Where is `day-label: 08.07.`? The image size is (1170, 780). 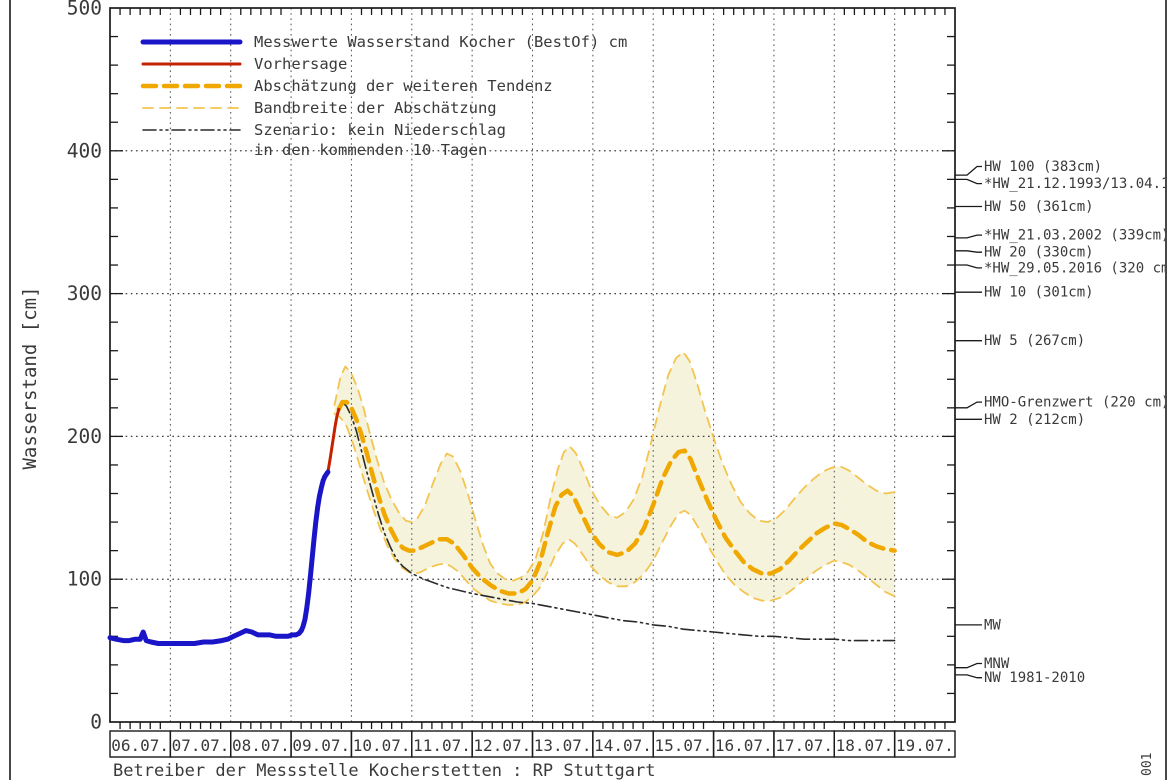 day-label: 08.07. is located at coordinates (261, 745).